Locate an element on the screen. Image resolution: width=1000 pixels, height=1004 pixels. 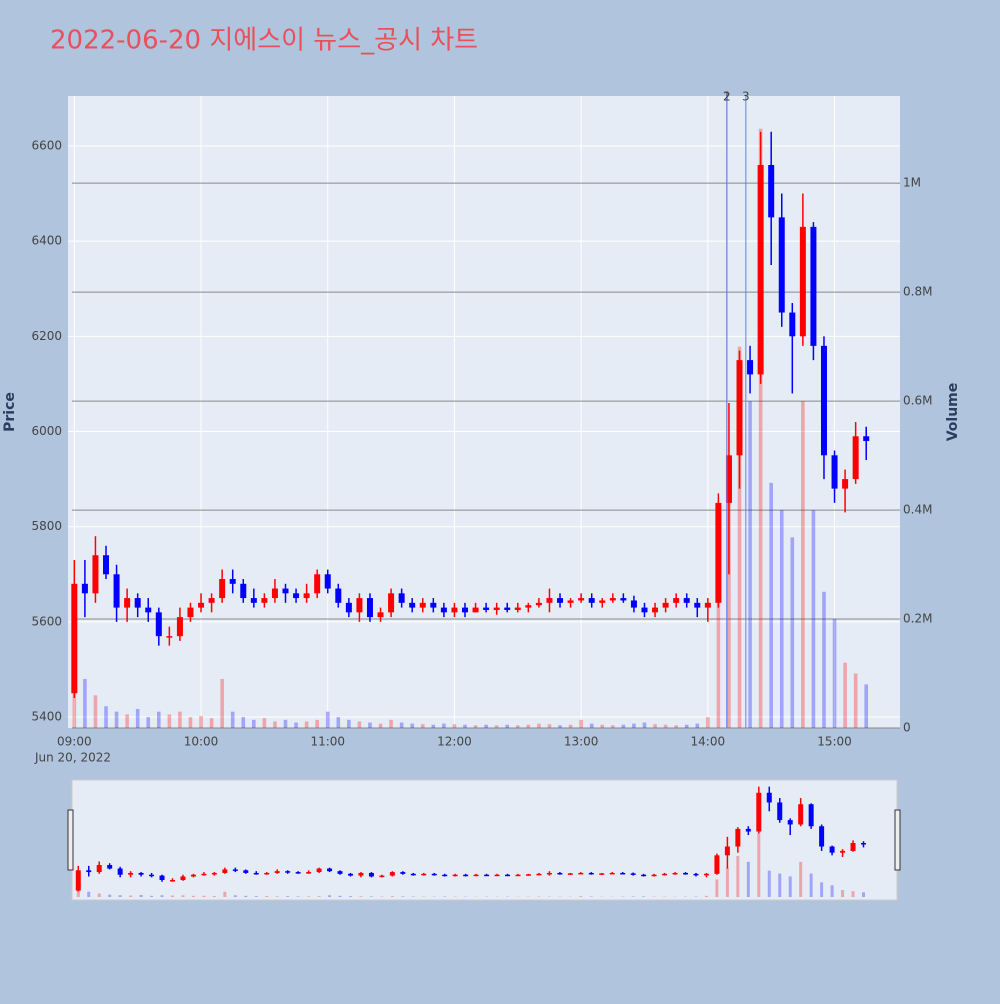
y-tick-label: 6600 is located at coordinates (46, 145).